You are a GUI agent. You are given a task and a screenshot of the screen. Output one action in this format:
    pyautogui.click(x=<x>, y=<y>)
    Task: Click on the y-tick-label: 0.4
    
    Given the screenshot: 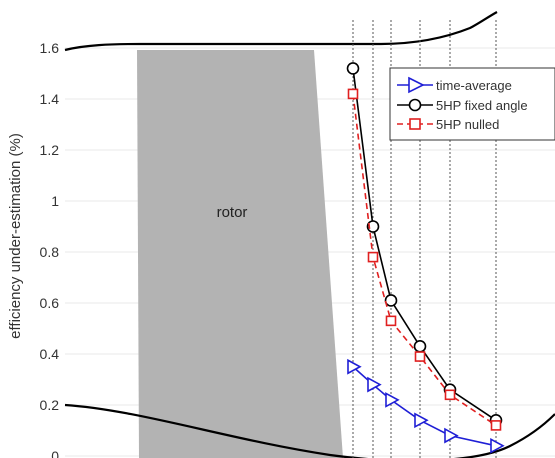 What is the action you would take?
    pyautogui.click(x=50, y=354)
    